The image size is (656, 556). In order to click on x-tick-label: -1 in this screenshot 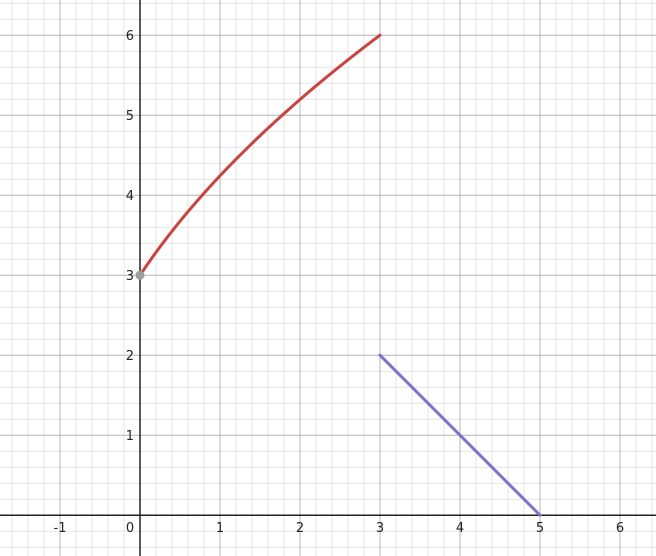, I will do `click(60, 528)`.